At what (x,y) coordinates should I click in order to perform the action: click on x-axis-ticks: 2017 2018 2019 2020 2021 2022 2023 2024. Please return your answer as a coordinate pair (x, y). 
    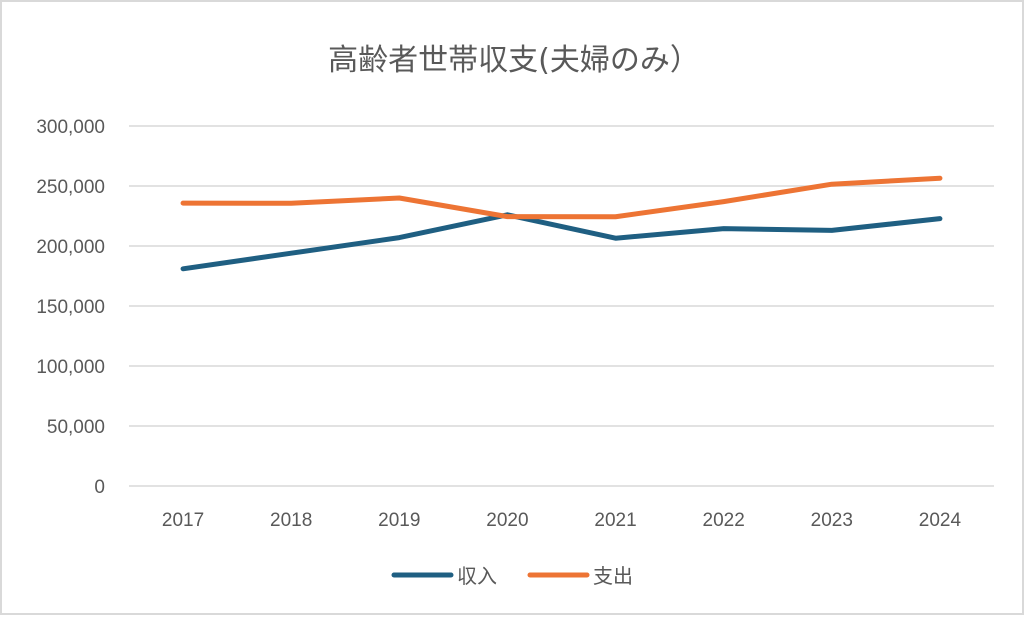
    Looking at the image, I should click on (562, 520).